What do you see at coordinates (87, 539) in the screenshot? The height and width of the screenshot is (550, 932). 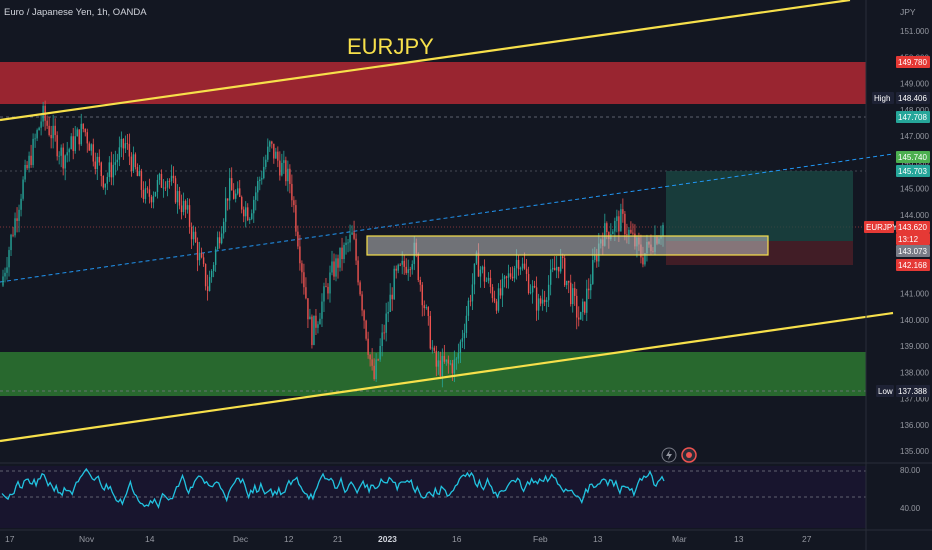 I see `time-tick-label: Nov` at bounding box center [87, 539].